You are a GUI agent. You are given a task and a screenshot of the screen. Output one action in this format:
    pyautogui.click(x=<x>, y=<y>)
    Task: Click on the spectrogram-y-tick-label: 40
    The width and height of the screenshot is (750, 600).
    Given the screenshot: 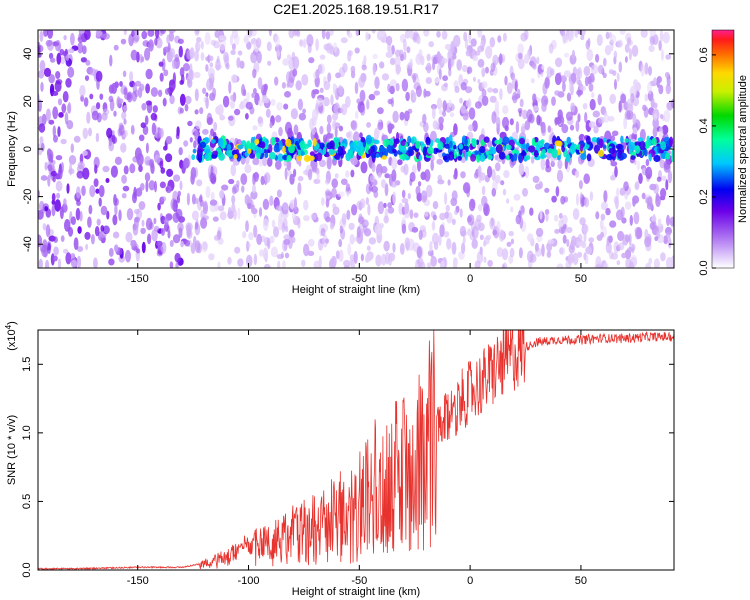 What is the action you would take?
    pyautogui.click(x=28, y=54)
    